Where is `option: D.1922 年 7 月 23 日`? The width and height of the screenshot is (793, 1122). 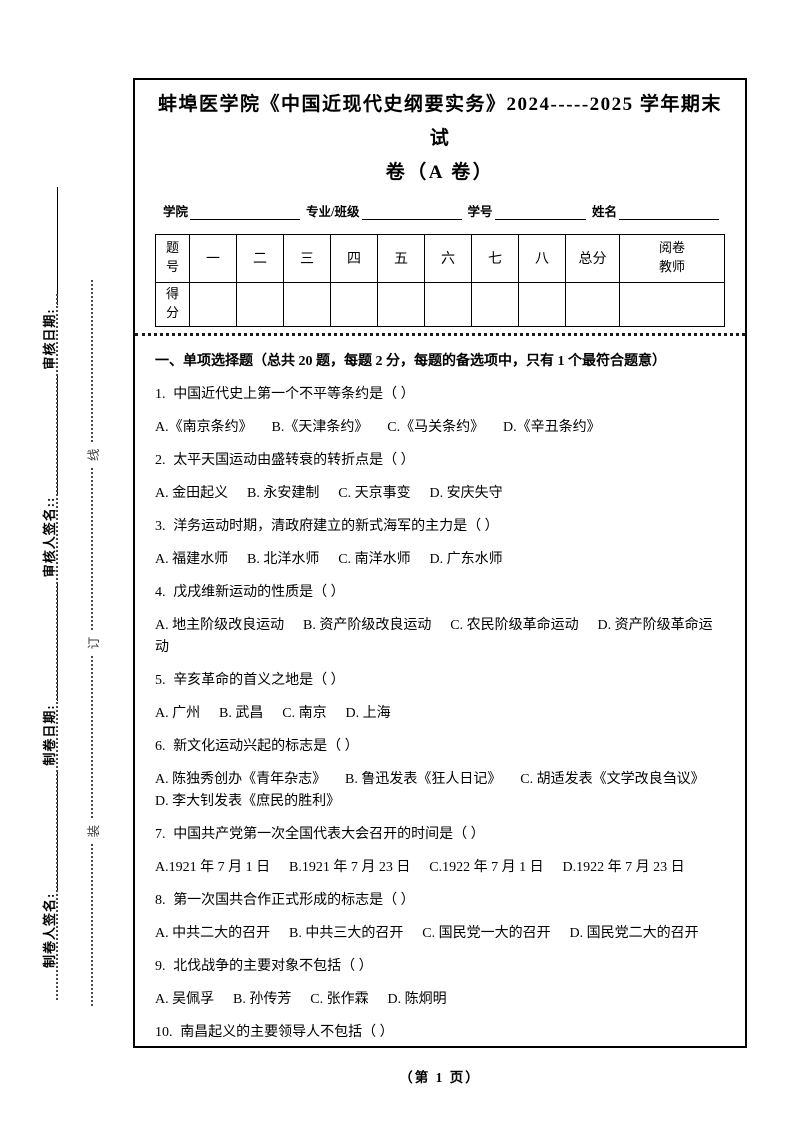 option: D.1922 年 7 月 23 日 is located at coordinates (623, 867).